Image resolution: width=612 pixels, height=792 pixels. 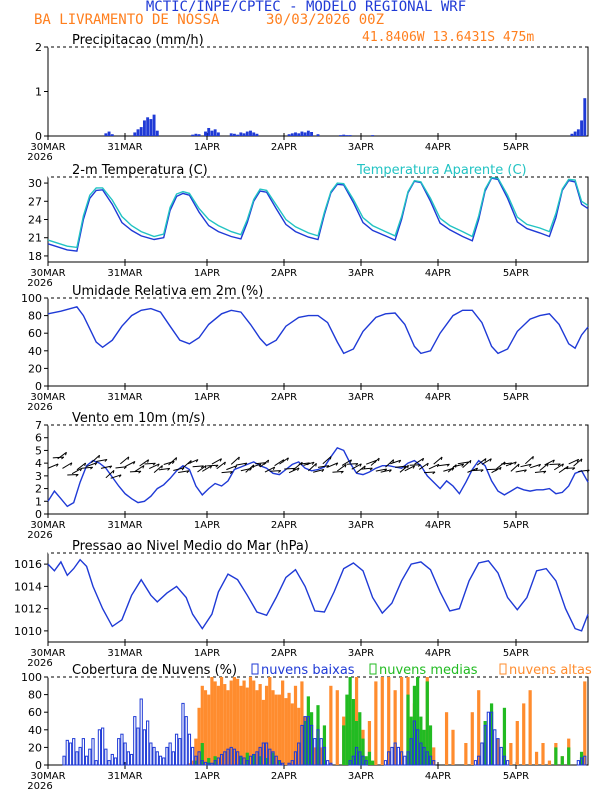 I want to click on legend-label: Temperatura Aparente (C), so click(x=441, y=170).